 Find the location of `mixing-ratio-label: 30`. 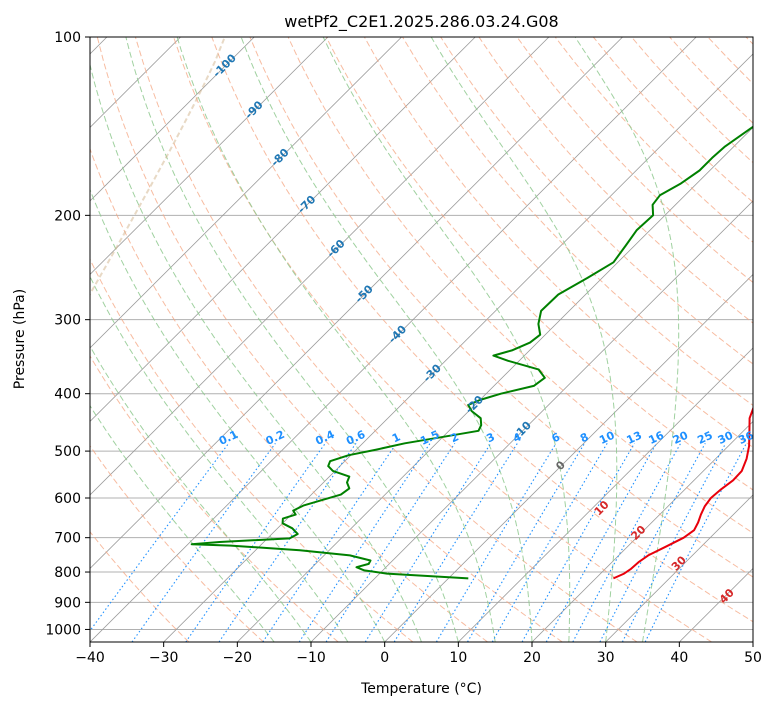

mixing-ratio-label: 30 is located at coordinates (726, 438).